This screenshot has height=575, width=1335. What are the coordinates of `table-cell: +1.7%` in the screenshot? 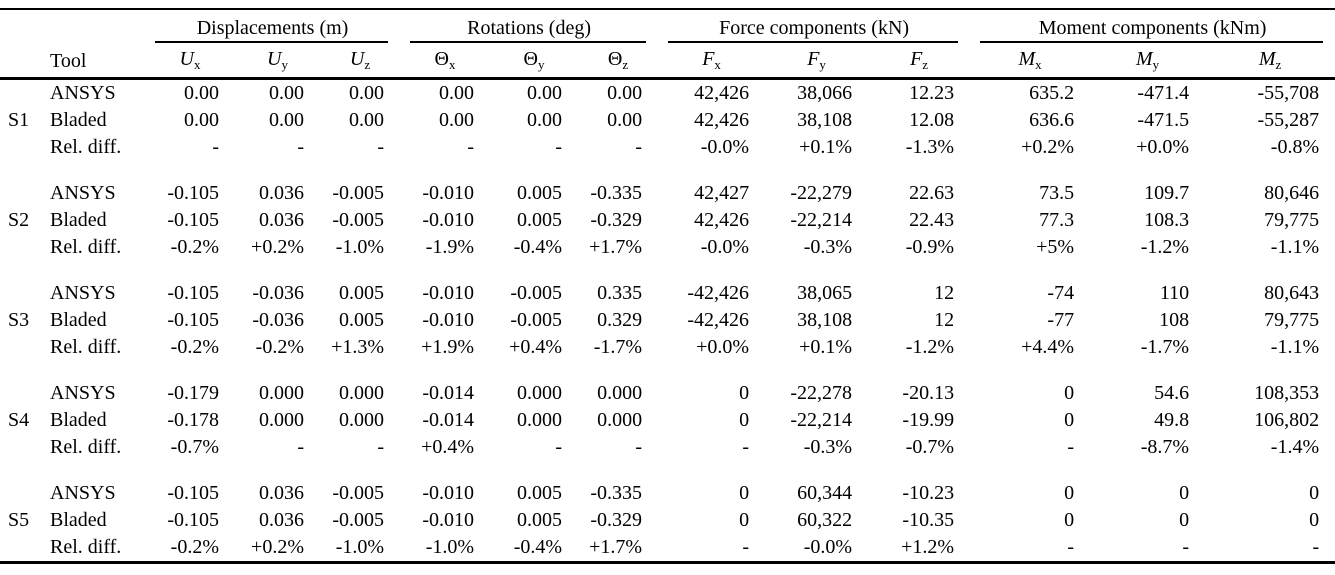 It's located at (616, 547).